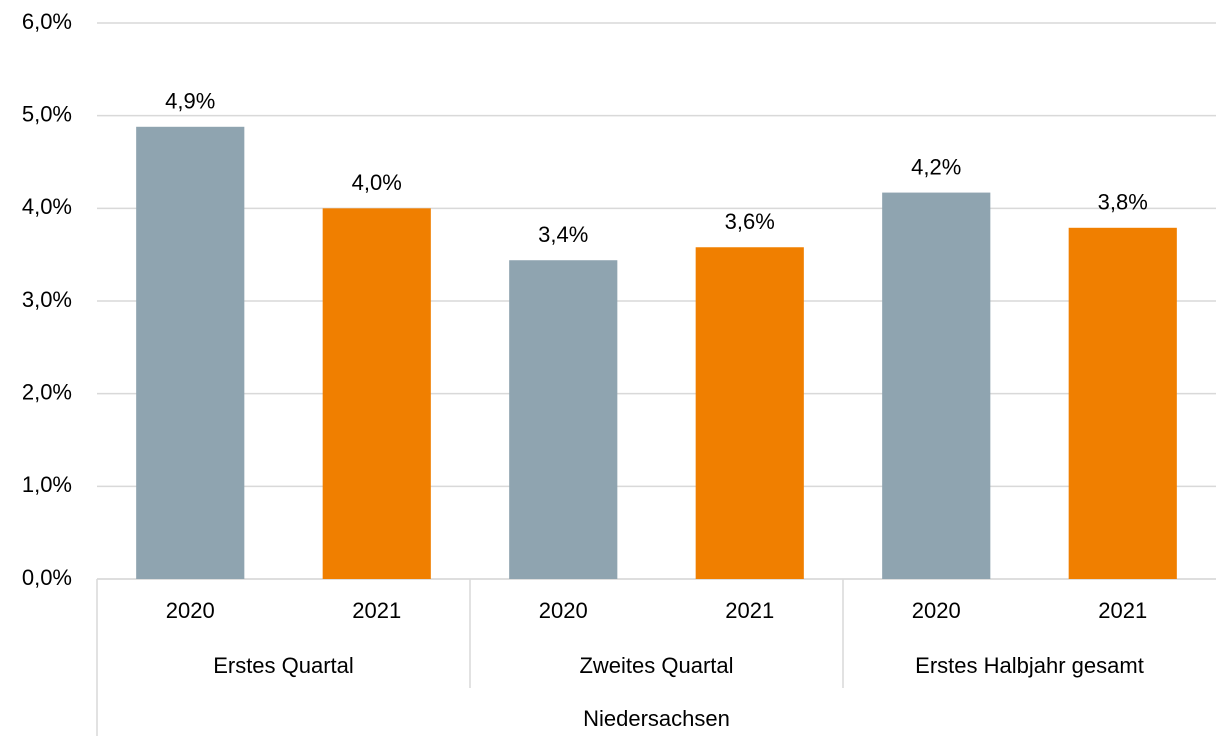  What do you see at coordinates (656, 718) in the screenshot?
I see `supergroup-label: Niedersachsen` at bounding box center [656, 718].